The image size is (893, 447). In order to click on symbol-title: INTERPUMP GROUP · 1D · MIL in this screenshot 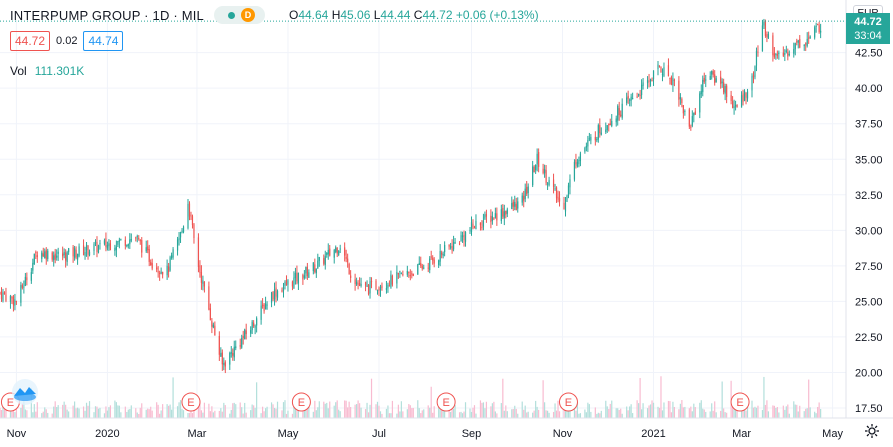, I will do `click(107, 15)`.